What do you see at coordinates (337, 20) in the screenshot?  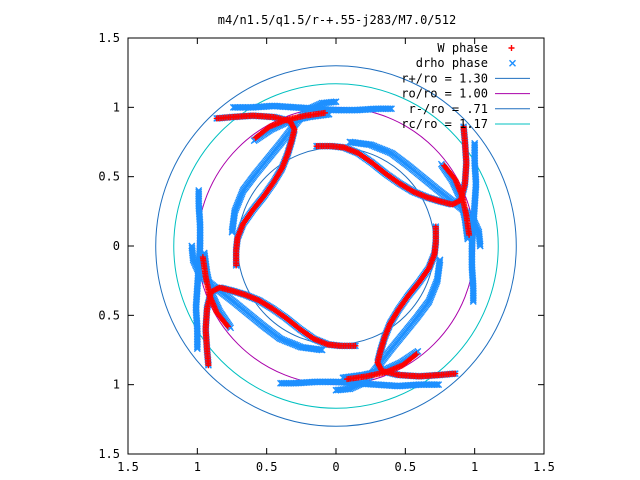 I see `chart-title: m4/n1.5/q1.5/r-+.55-j283/M7.0/512` at bounding box center [337, 20].